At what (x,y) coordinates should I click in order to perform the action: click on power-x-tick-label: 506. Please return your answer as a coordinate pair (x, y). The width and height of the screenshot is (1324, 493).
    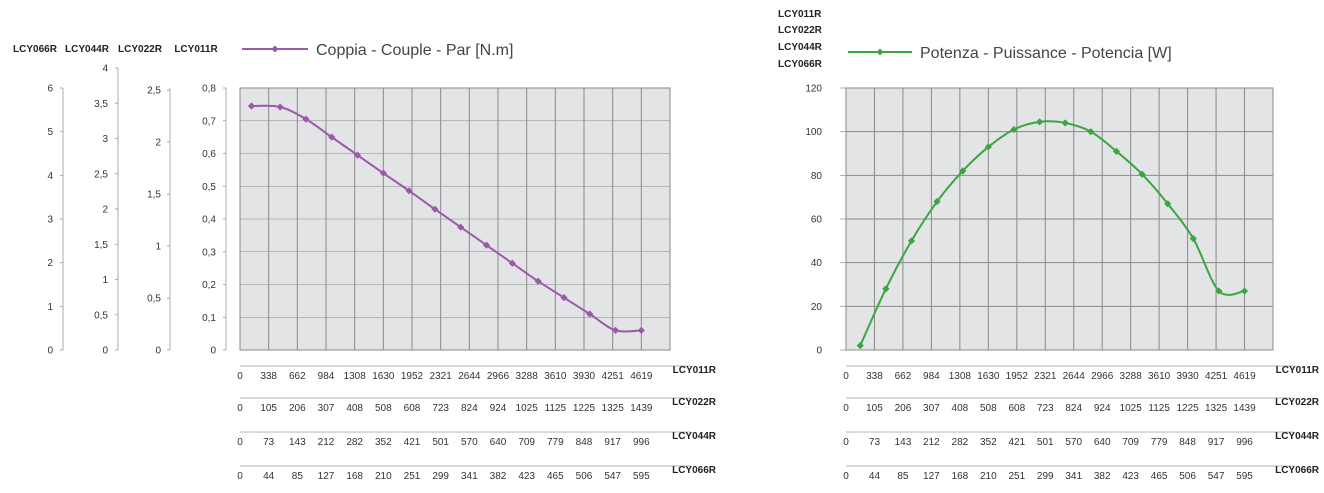
    Looking at the image, I should click on (1187, 476).